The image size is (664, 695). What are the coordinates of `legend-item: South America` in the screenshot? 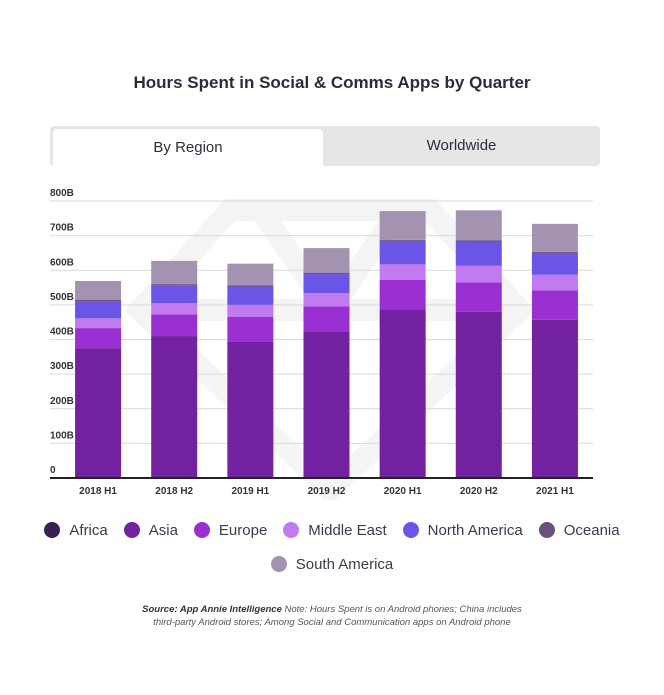 It's located at (332, 564).